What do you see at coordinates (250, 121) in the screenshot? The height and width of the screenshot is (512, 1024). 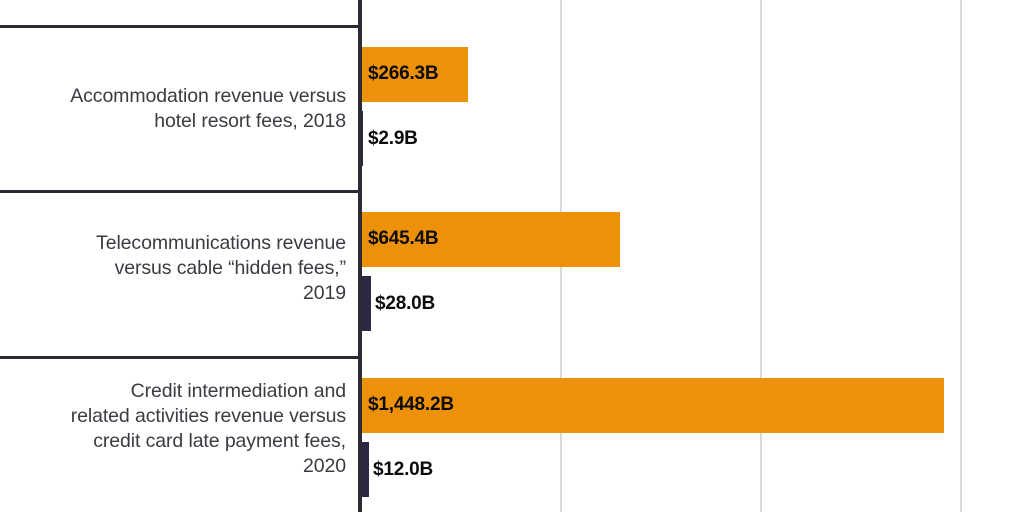 I see `category-label-line: hotel resort fees, 2018` at bounding box center [250, 121].